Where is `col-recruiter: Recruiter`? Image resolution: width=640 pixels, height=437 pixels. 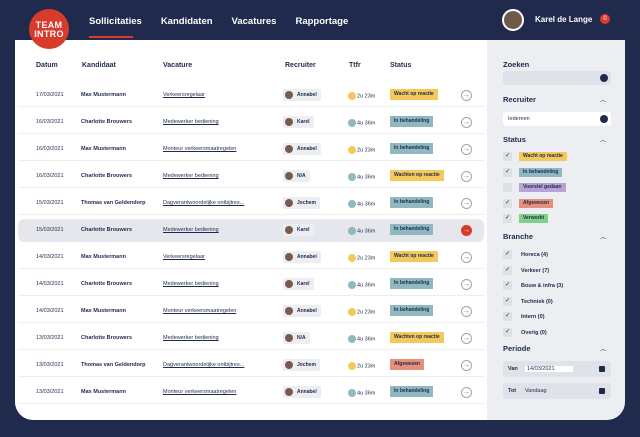
col-recruiter: Recruiter is located at coordinates (300, 65).